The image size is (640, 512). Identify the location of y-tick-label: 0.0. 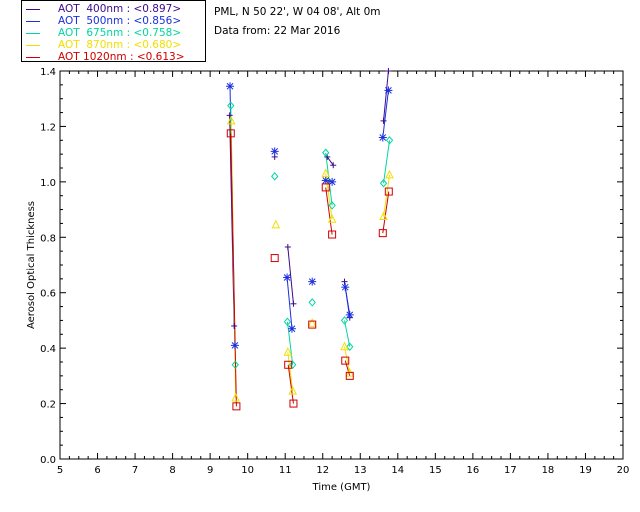
(48, 460).